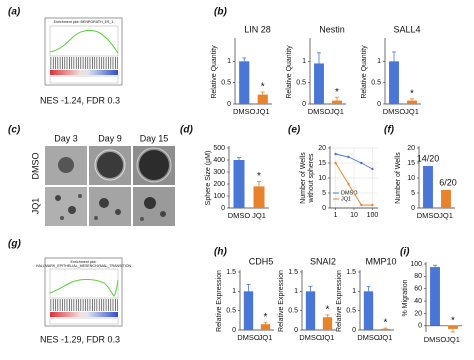 The width and height of the screenshot is (474, 360). What do you see at coordinates (411, 163) in the screenshot?
I see `y-tick-label: 15` at bounding box center [411, 163].